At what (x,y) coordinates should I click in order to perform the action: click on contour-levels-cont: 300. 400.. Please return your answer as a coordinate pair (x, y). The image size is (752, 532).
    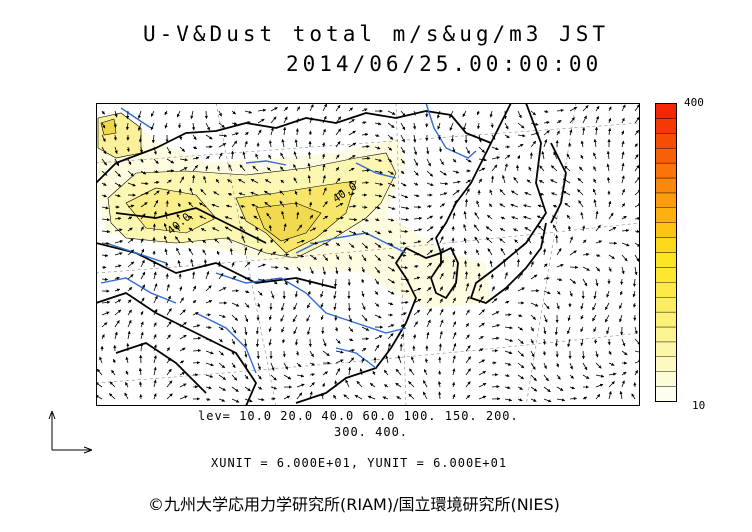
    Looking at the image, I should click on (371, 432).